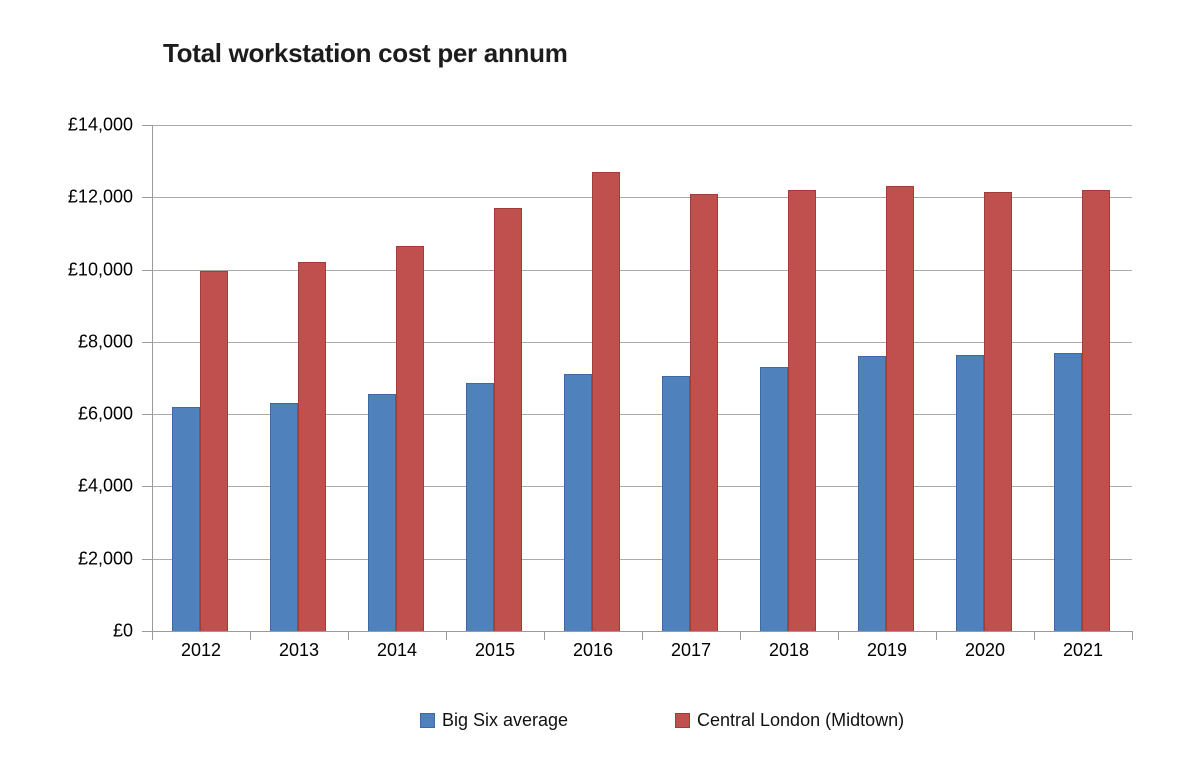 The image size is (1200, 784). Describe the element at coordinates (691, 650) in the screenshot. I see `x-tick-label: 2017` at that location.